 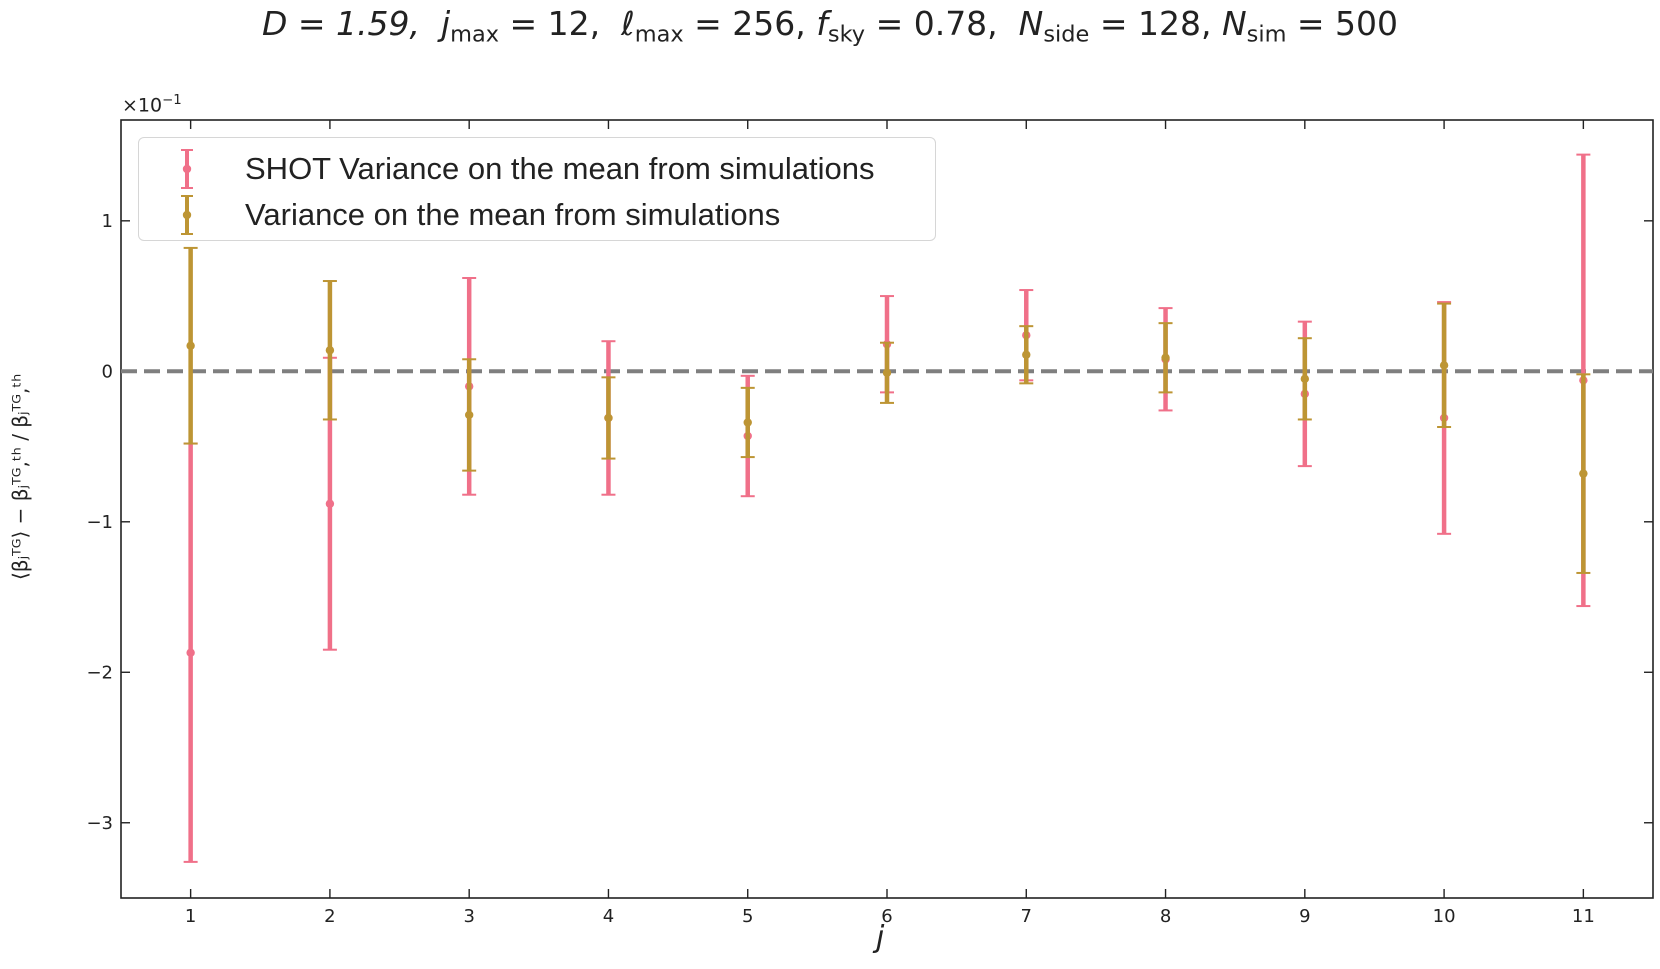 I want to click on x-tick-label: 5, so click(x=747, y=916).